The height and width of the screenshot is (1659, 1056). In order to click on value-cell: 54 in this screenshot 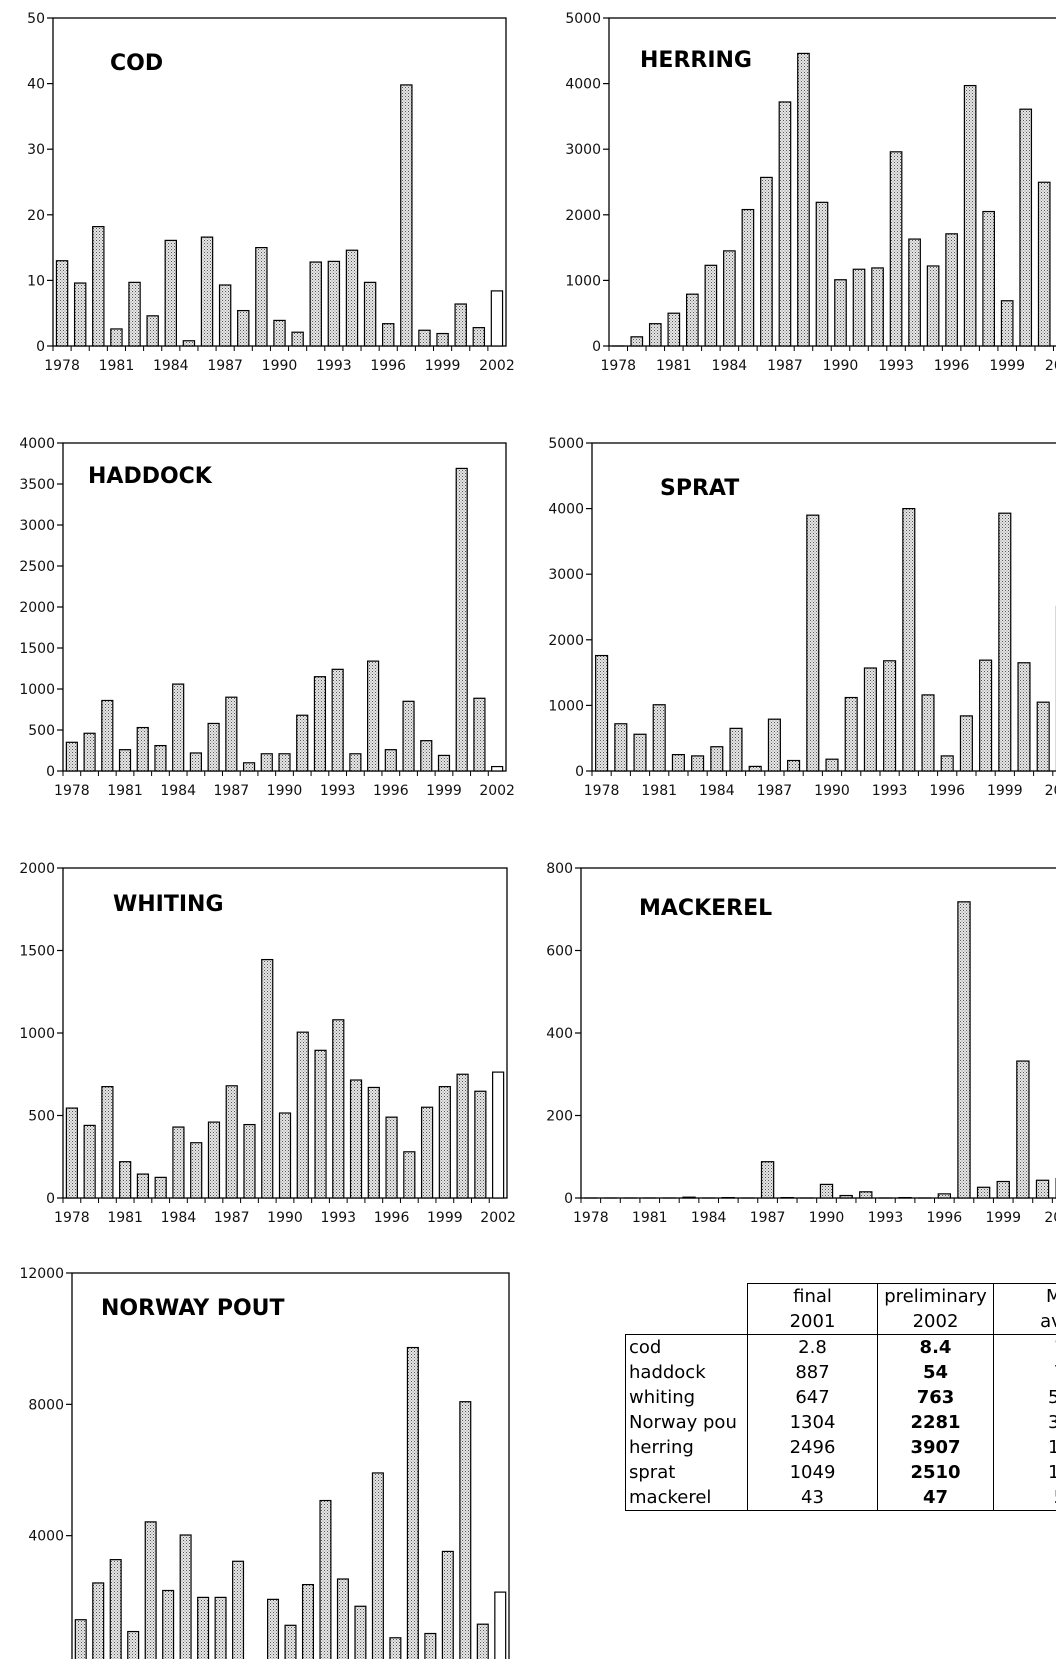, I will do `click(935, 1372)`.